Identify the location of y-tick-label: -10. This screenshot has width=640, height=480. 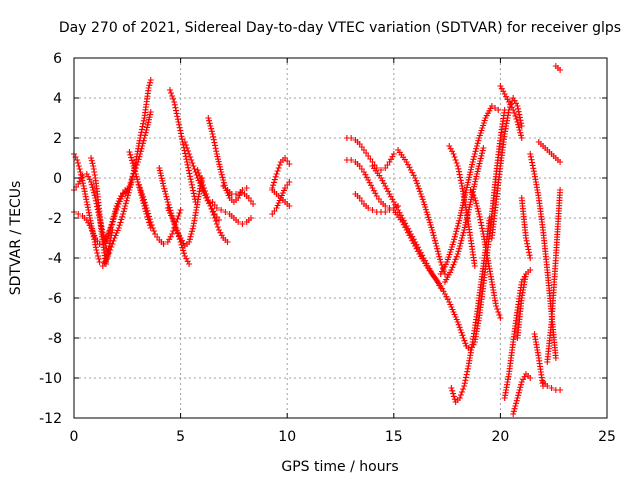
(50, 379).